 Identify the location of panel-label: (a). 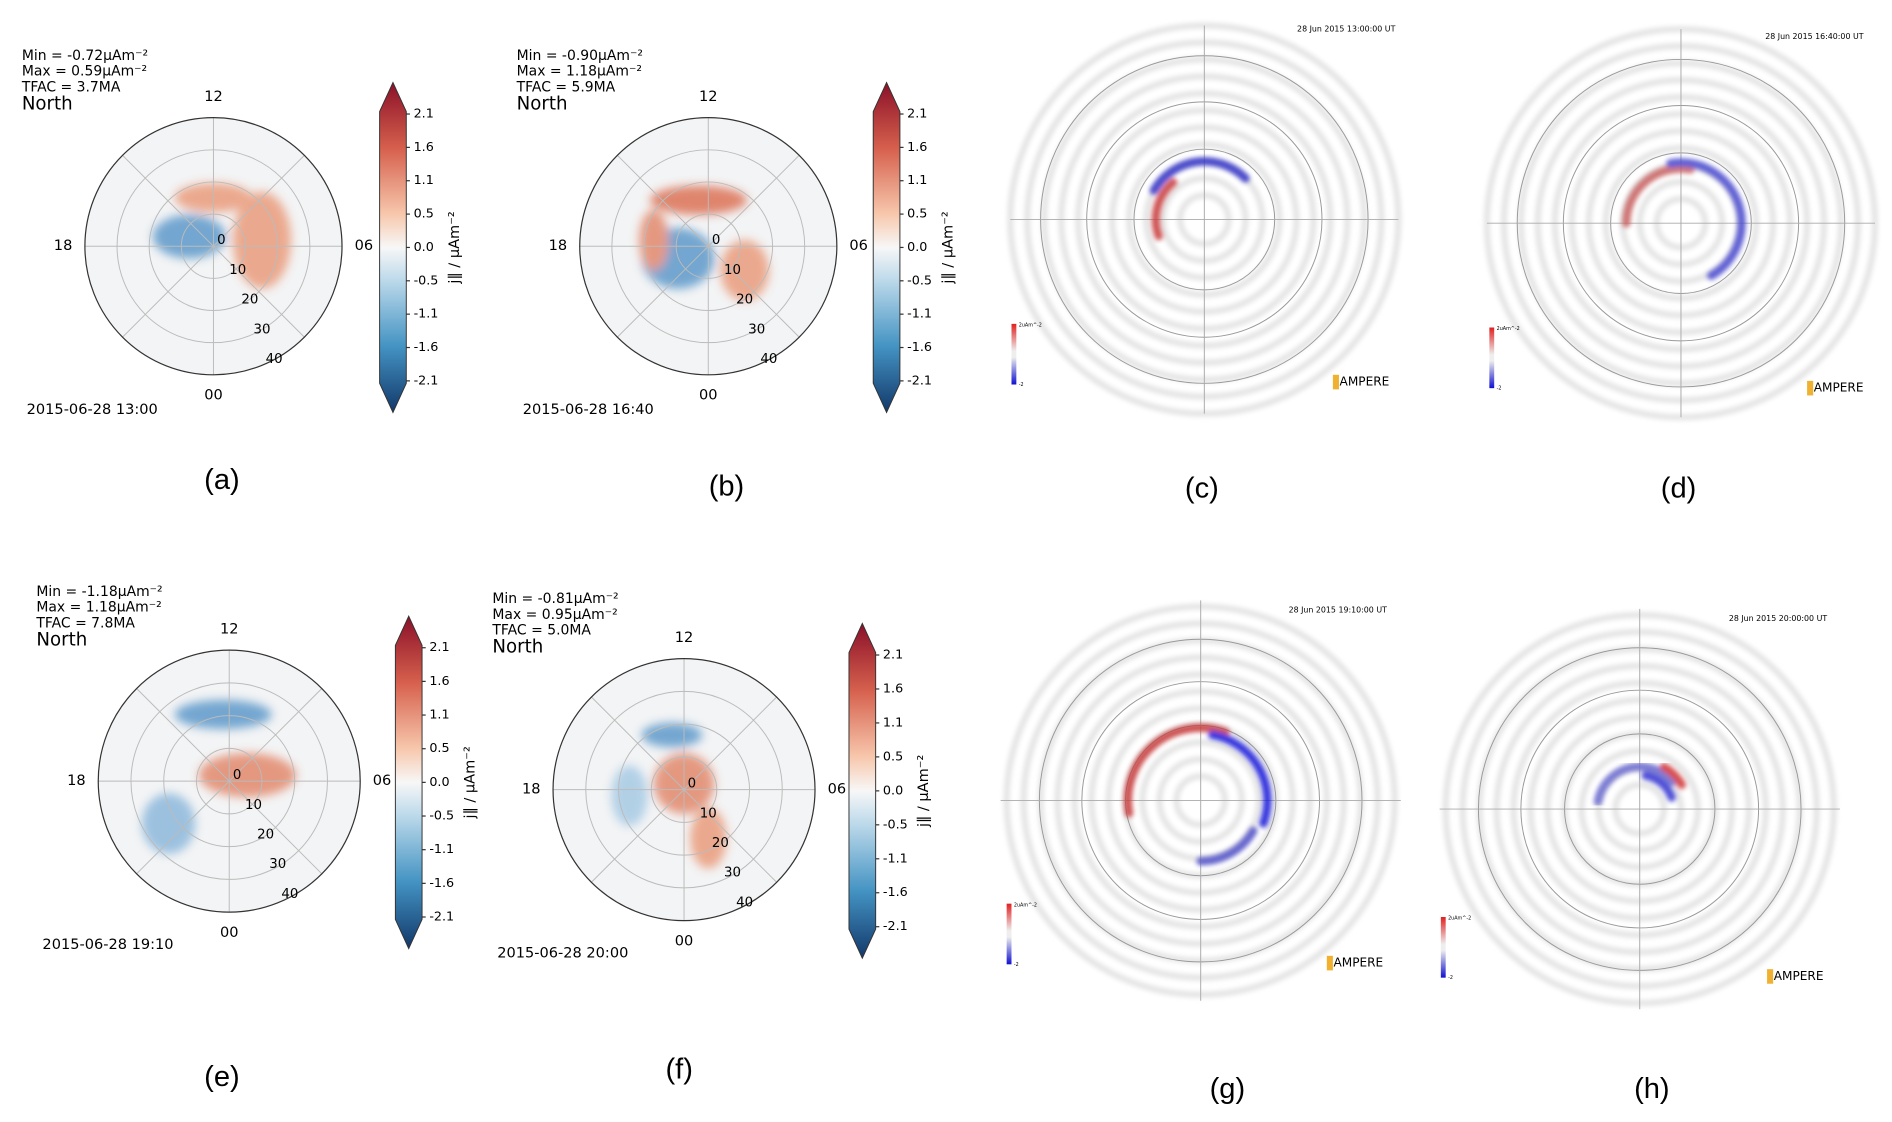
(222, 480).